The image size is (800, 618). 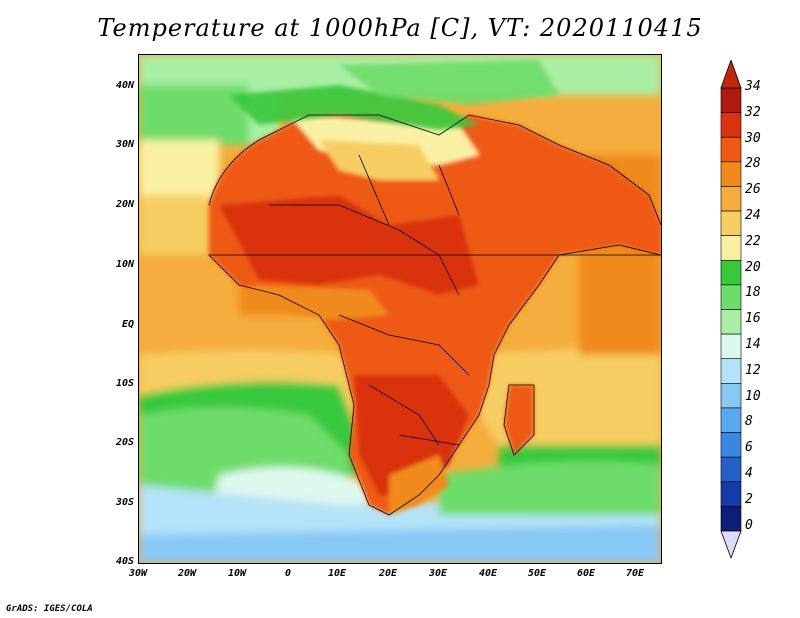 What do you see at coordinates (753, 370) in the screenshot?
I see `colorbar-label: 12` at bounding box center [753, 370].